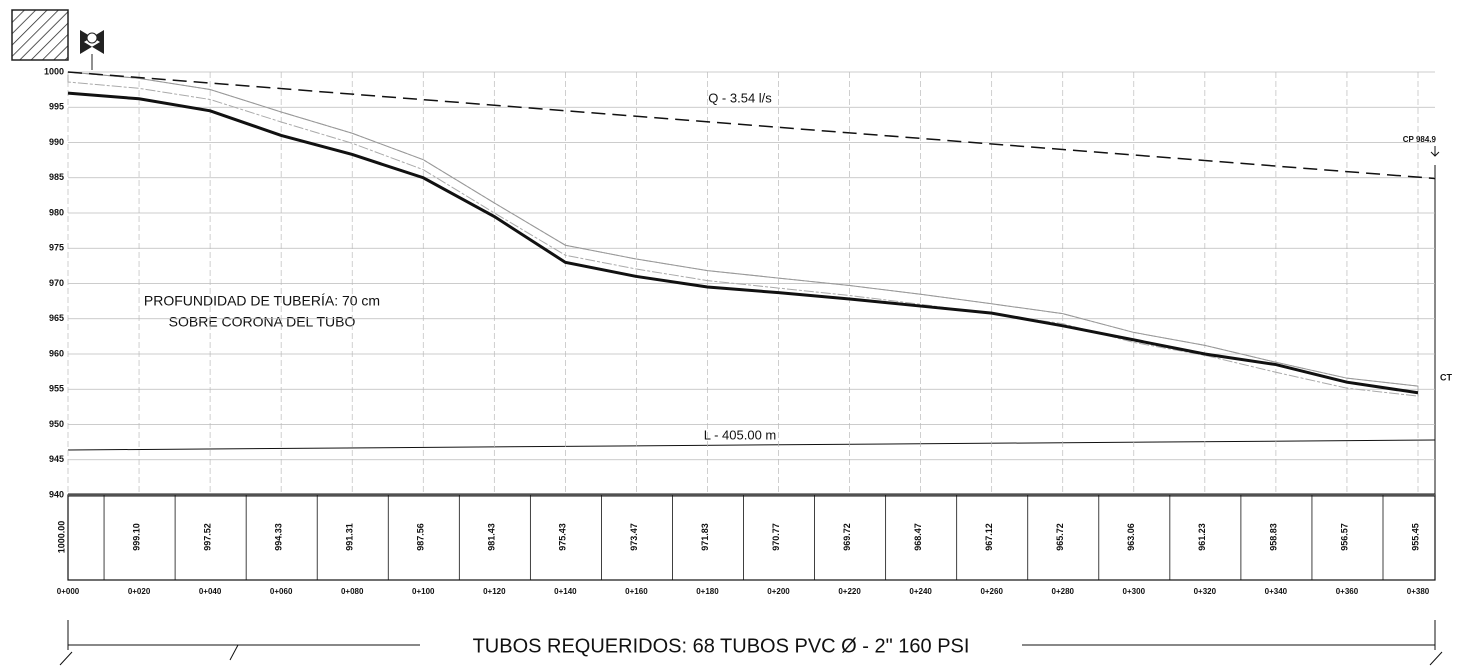 The image size is (1459, 671). What do you see at coordinates (56, 212) in the screenshot?
I see `y-tick-label: 980` at bounding box center [56, 212].